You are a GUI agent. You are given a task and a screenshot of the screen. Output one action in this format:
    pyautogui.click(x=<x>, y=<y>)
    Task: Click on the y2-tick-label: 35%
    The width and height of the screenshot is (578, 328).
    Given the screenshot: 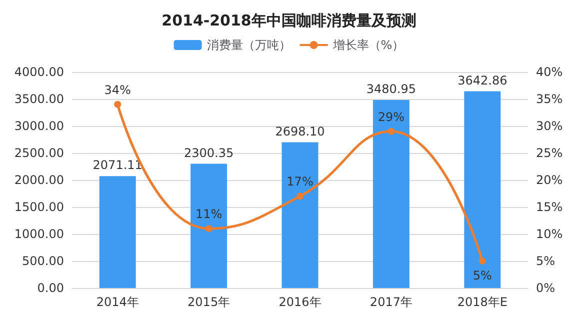 What is the action you would take?
    pyautogui.click(x=549, y=99)
    